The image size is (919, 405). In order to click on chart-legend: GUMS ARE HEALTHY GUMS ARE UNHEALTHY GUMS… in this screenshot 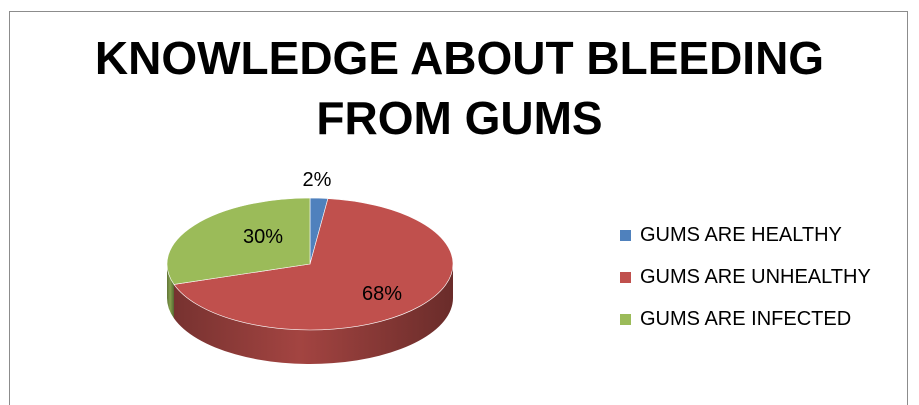, I will do `click(745, 285)`.